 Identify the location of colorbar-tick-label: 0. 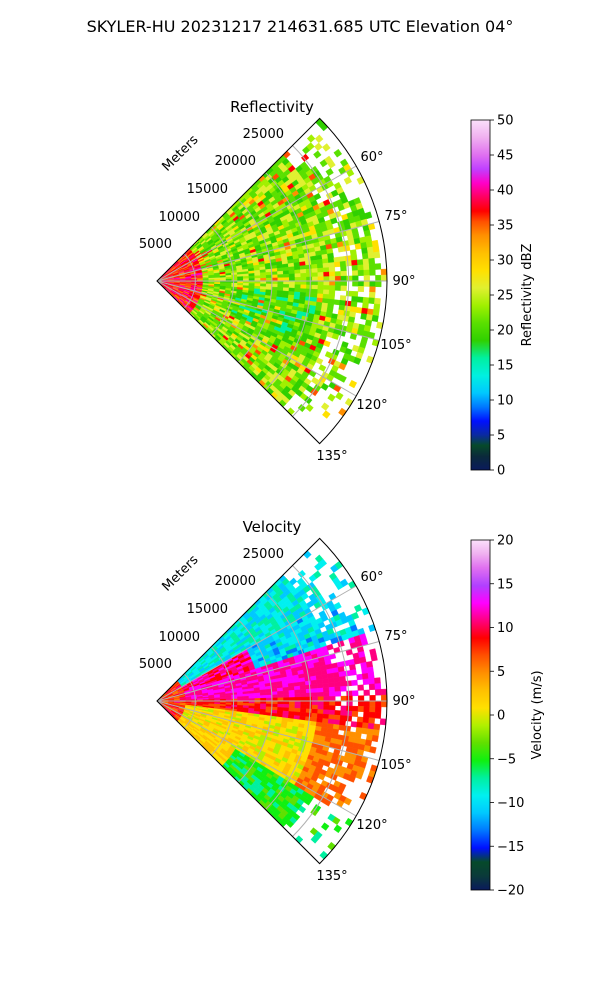
(501, 716).